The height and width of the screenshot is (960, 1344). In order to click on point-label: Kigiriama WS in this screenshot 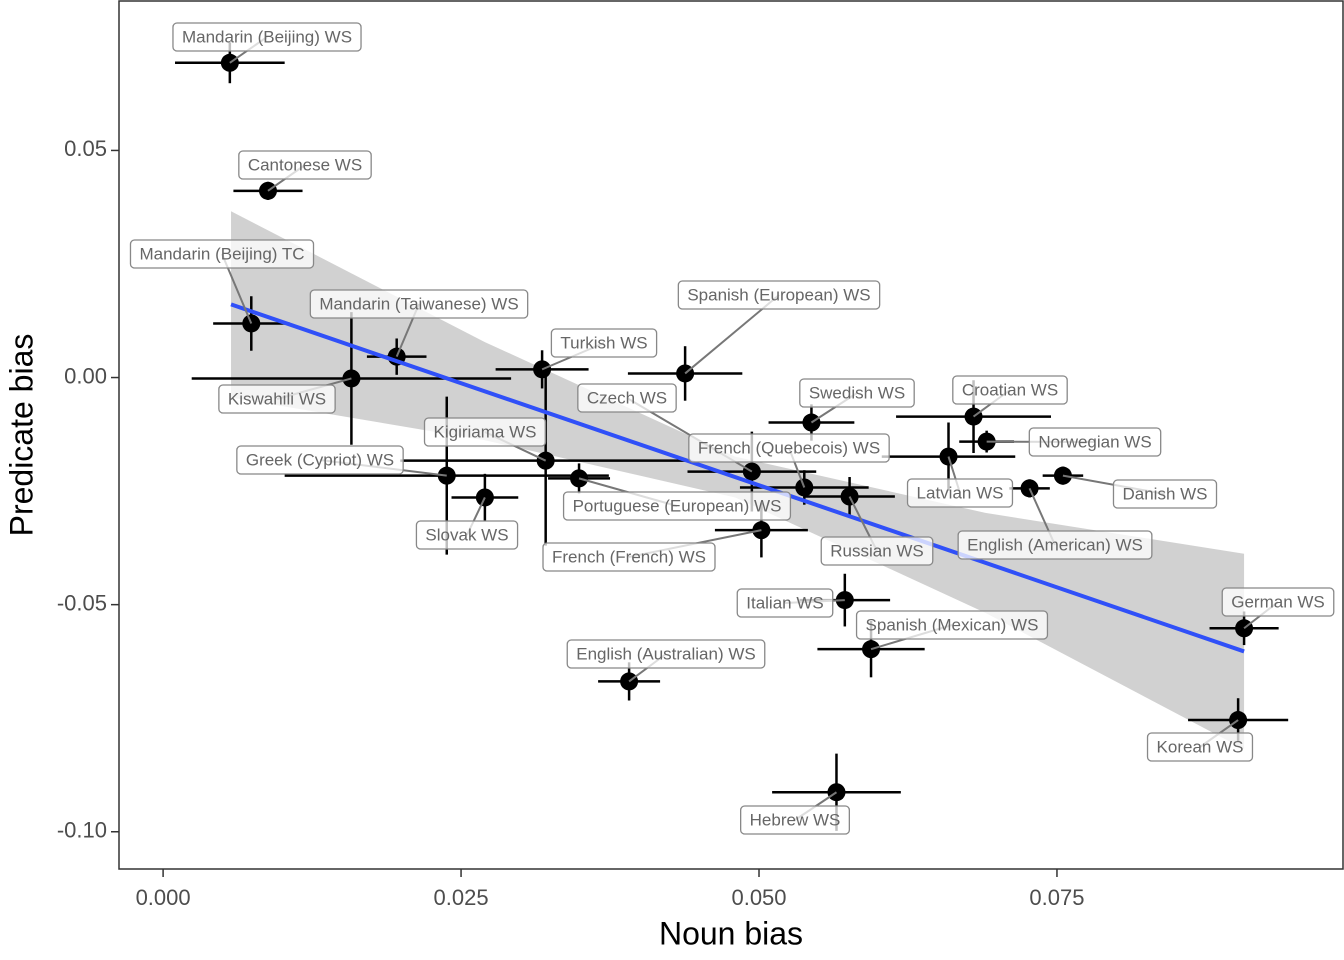, I will do `click(485, 432)`.